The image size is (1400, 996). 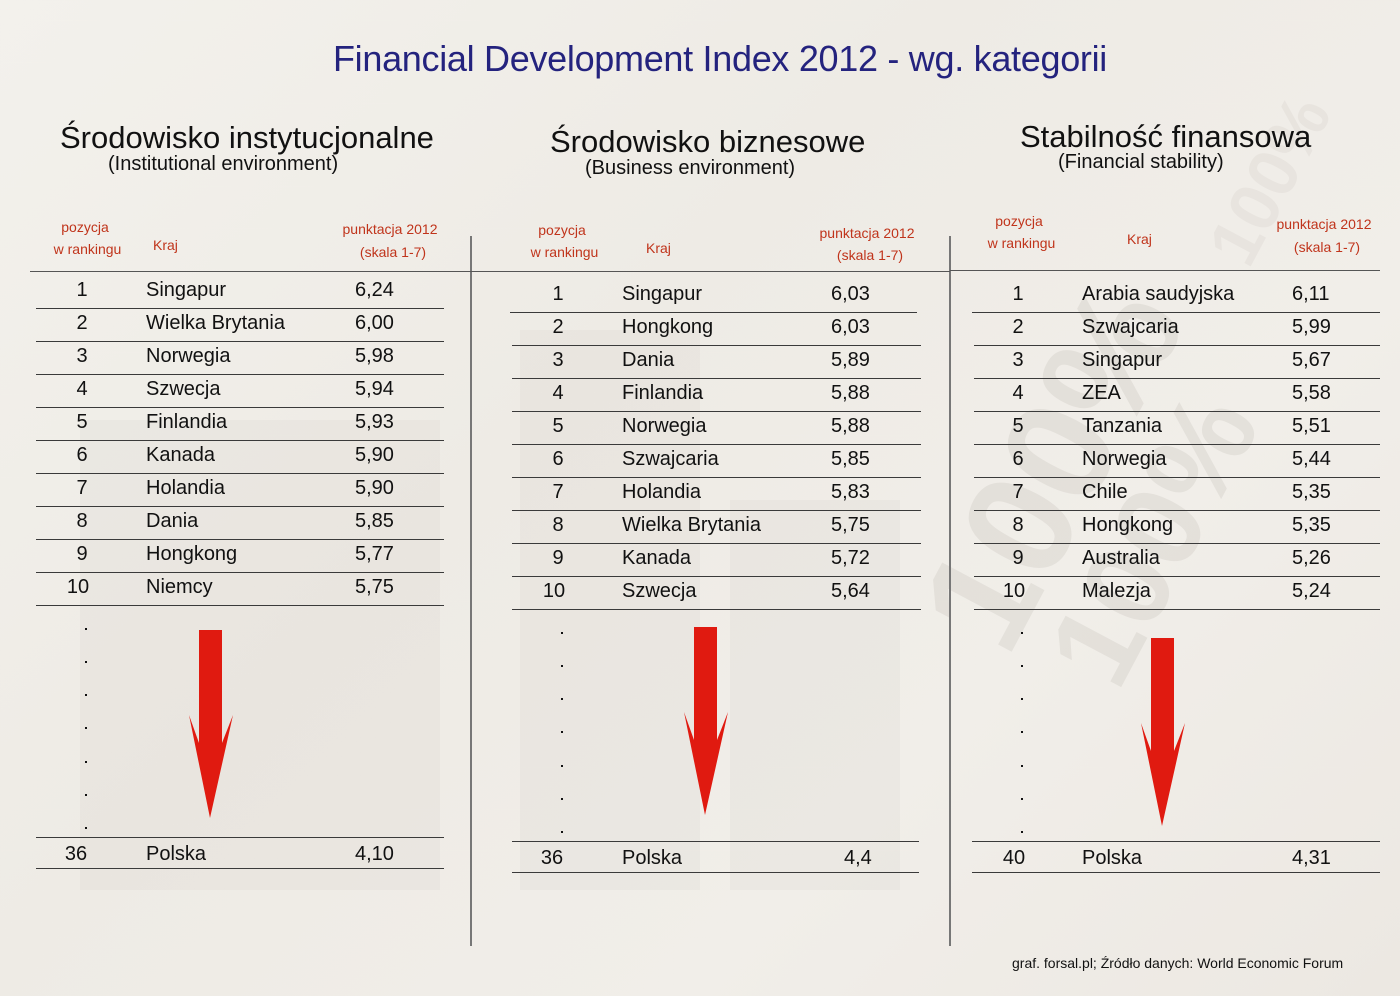 What do you see at coordinates (716, 560) in the screenshot?
I see `table-row: 9 Kanada 5,72` at bounding box center [716, 560].